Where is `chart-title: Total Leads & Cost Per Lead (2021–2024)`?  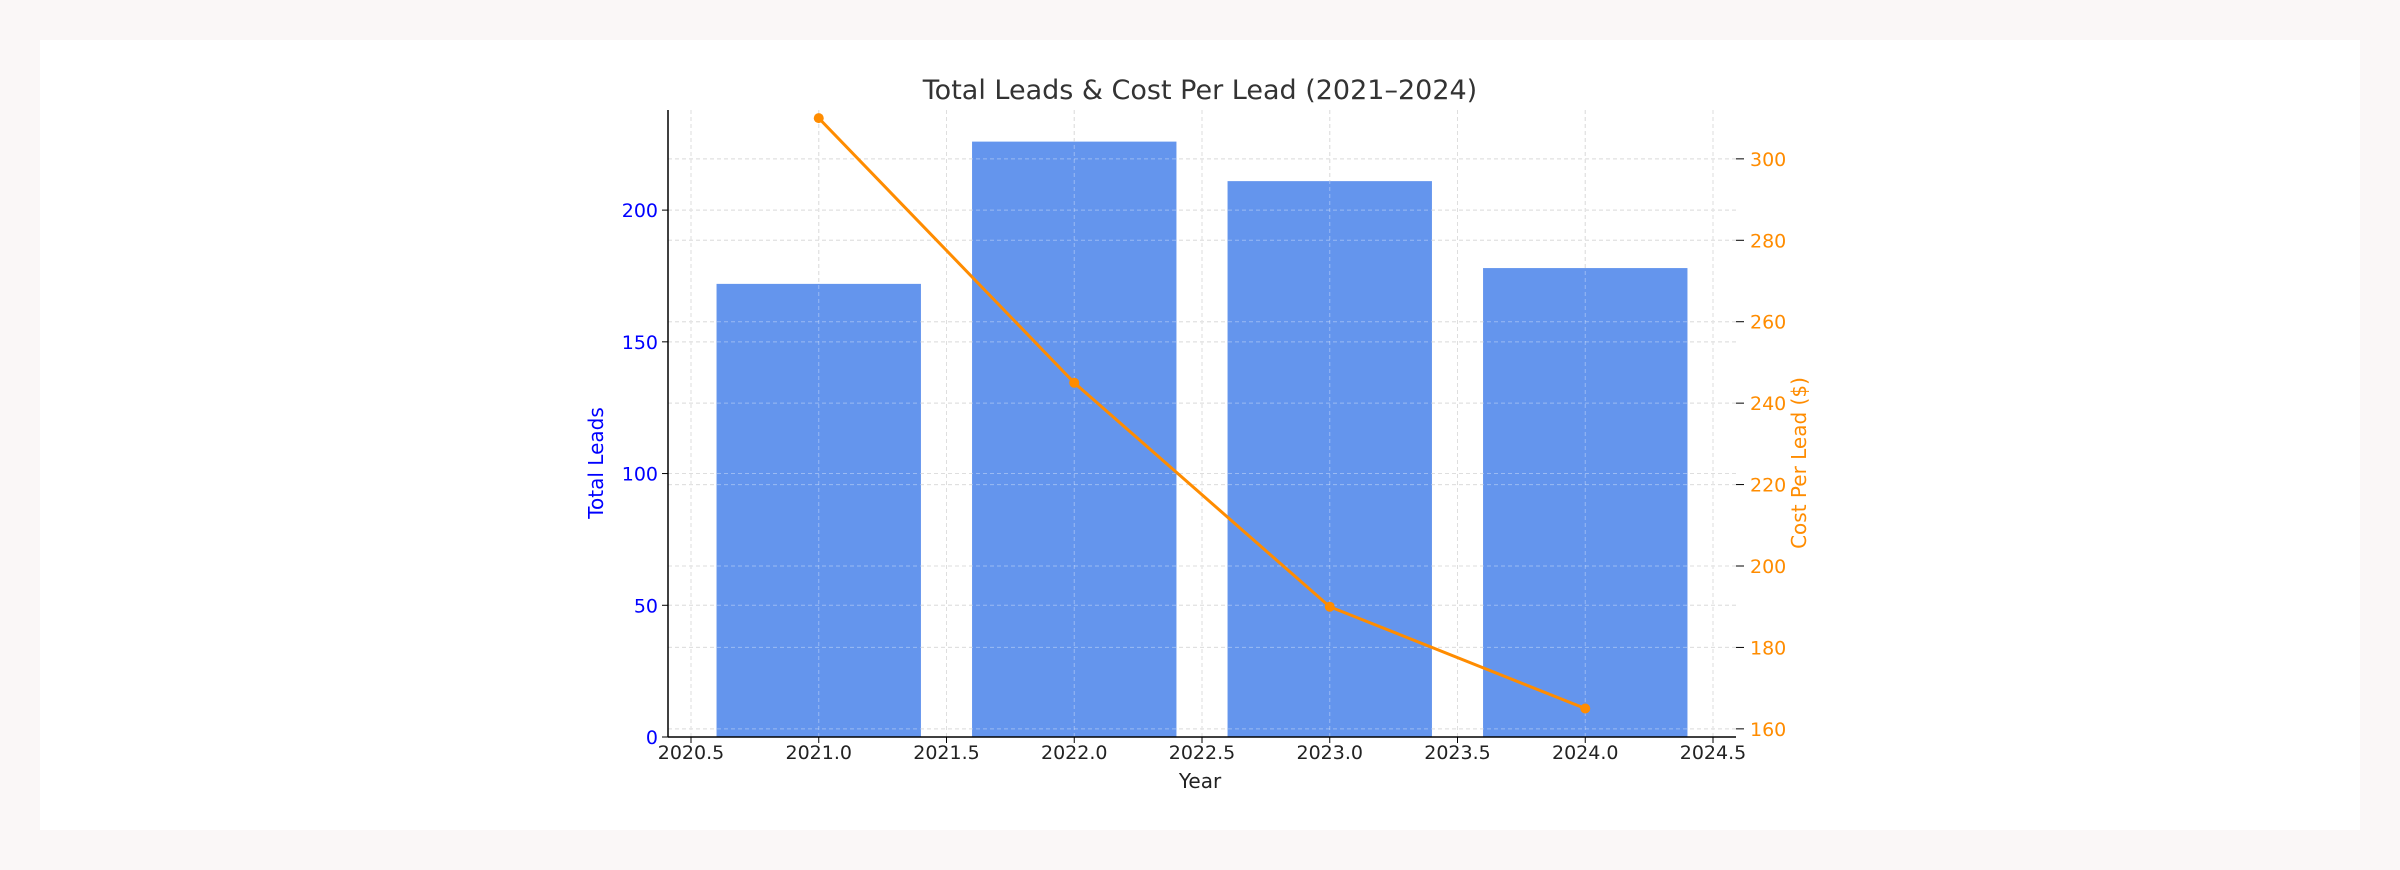
chart-title: Total Leads & Cost Per Lead (2021–2024) is located at coordinates (1199, 90).